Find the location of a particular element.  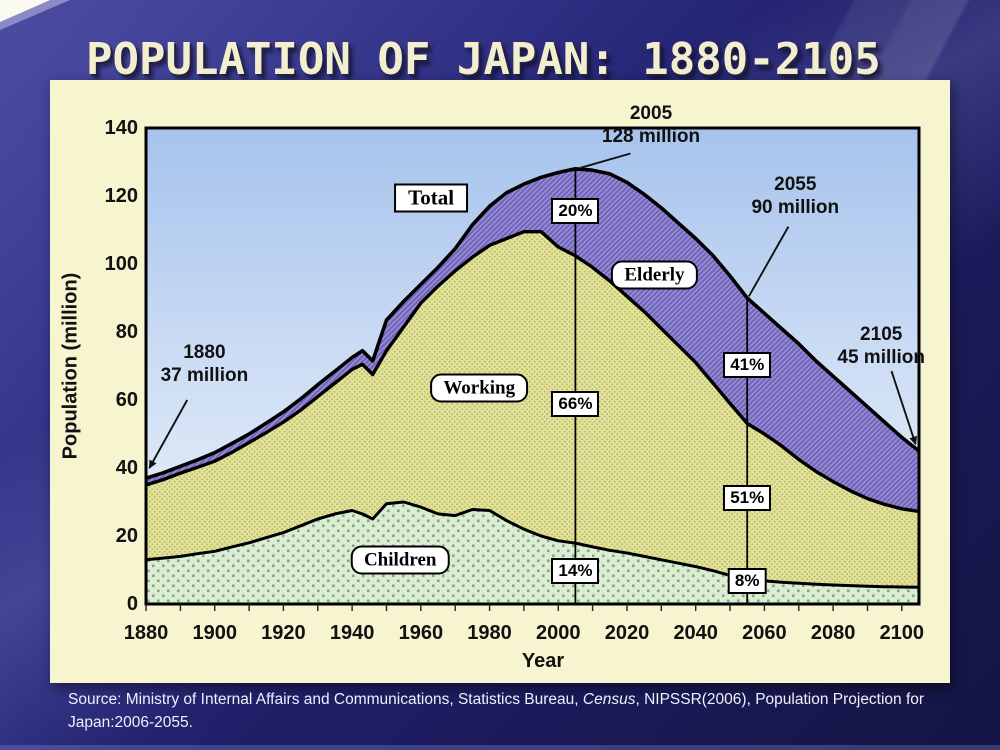

y-axis-tick-label: 0 is located at coordinates (132, 604).